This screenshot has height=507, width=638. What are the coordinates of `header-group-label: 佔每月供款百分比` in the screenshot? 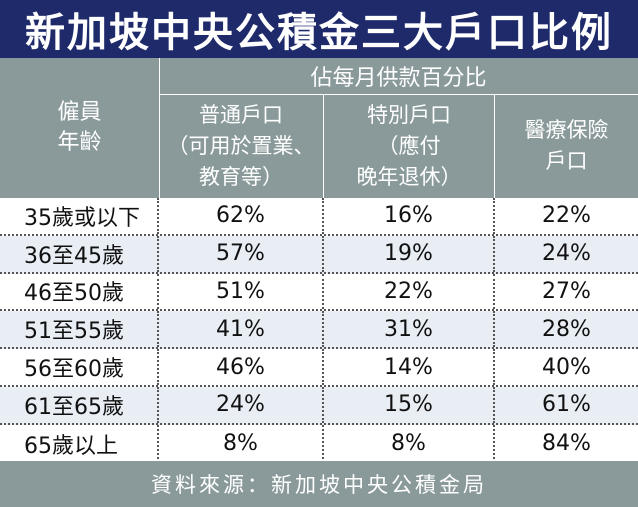 It's located at (398, 76).